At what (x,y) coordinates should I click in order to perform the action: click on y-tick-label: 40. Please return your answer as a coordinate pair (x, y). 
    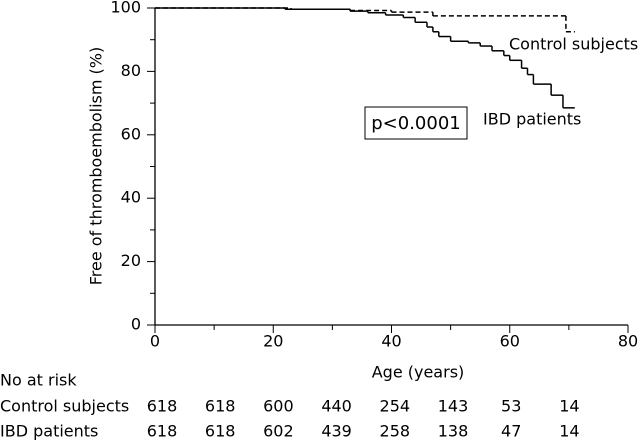
    Looking at the image, I should click on (131, 197).